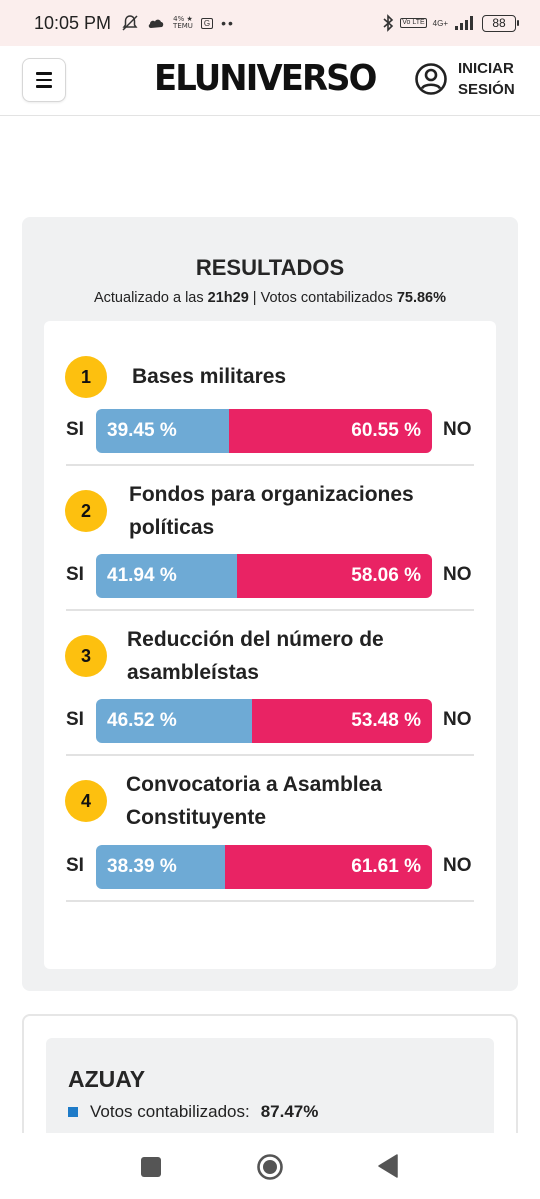 This screenshot has width=540, height=1199. I want to click on more-notifications-icon: ••, so click(228, 23).